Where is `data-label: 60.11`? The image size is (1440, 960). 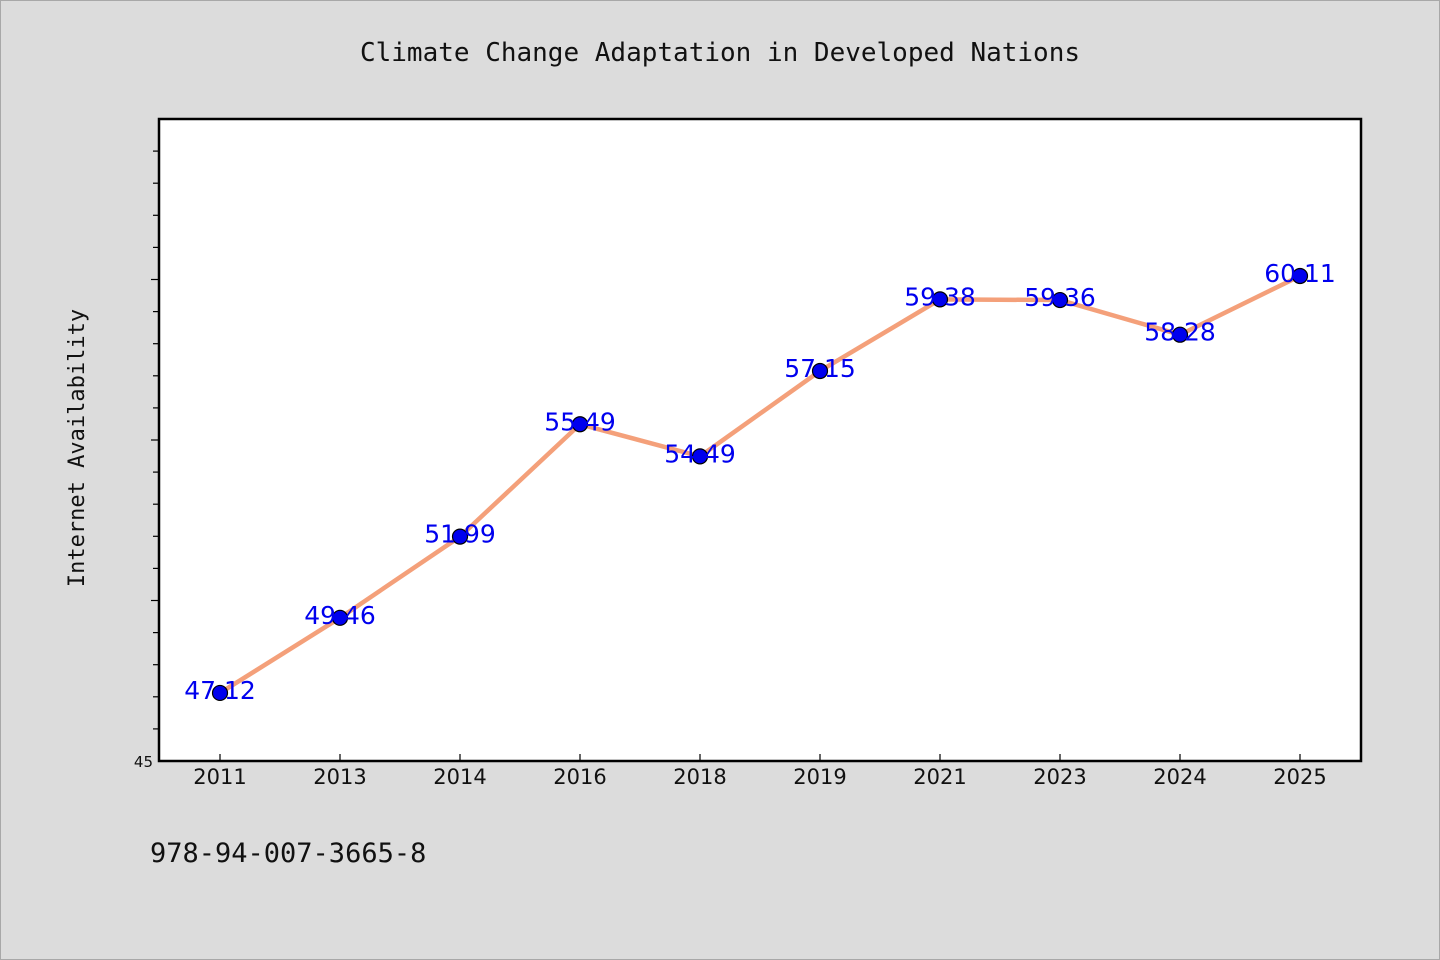
data-label: 60.11 is located at coordinates (1300, 273).